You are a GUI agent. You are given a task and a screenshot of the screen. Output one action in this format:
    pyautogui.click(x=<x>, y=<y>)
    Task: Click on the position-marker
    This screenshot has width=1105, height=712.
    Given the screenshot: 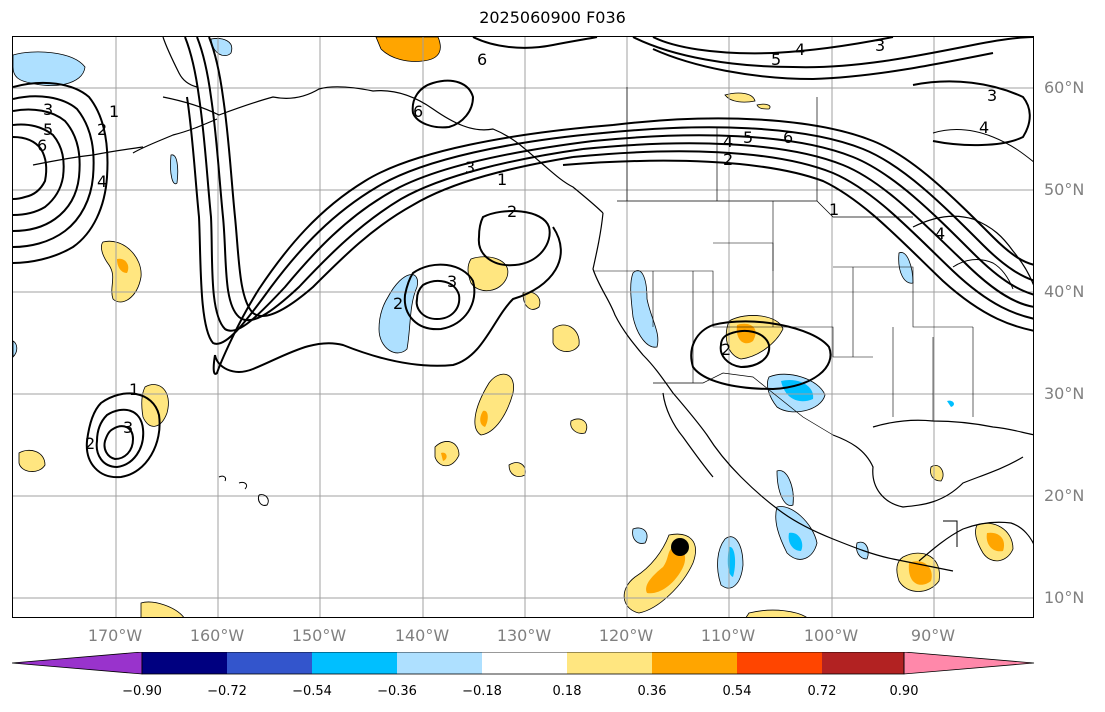 What is the action you would take?
    pyautogui.click(x=680, y=547)
    